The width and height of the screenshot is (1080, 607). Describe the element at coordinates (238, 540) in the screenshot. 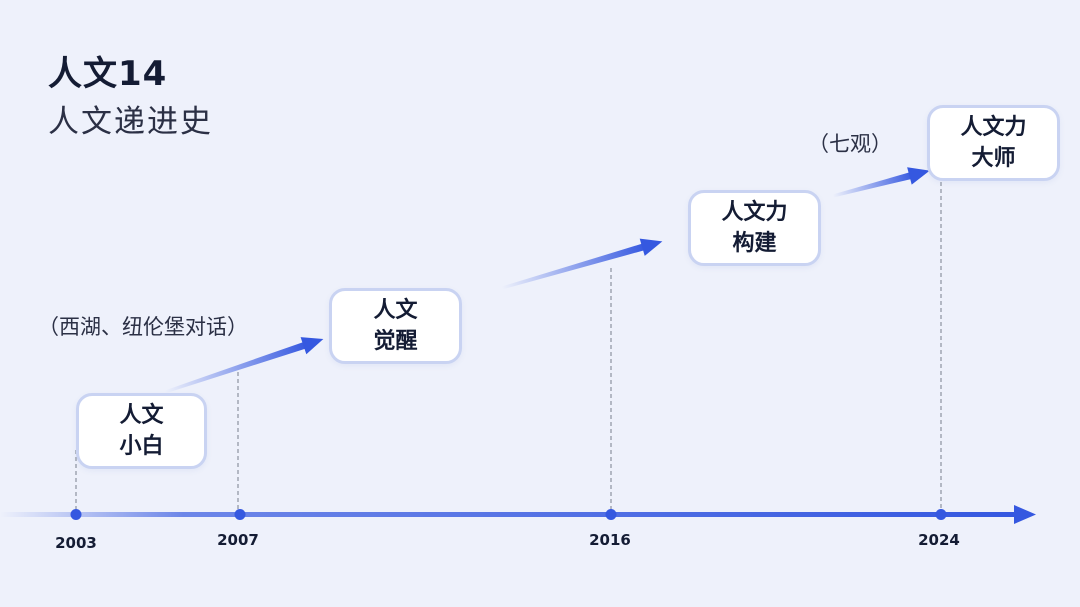

I see `year-label-2007: 2007` at that location.